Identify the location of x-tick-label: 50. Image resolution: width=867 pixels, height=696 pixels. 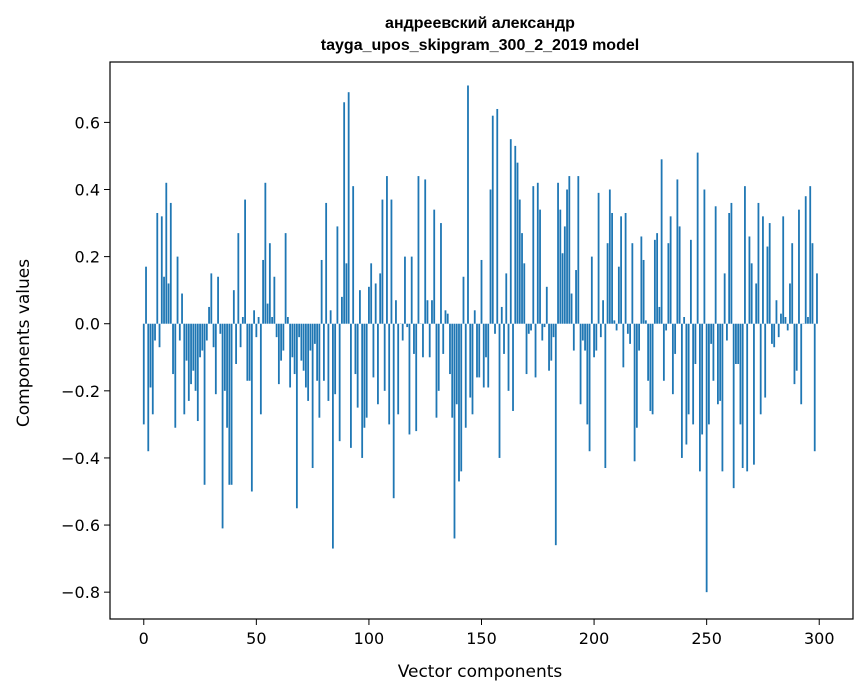
(256, 638).